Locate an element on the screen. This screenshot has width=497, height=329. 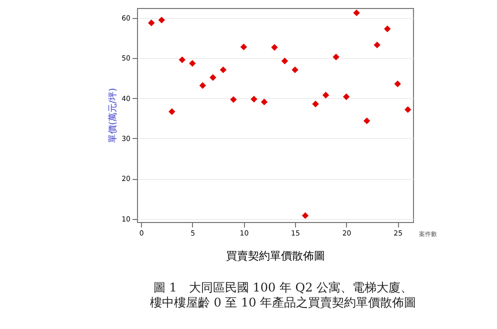
text: 樓中樓屋齡 0 至 10 年產品之買賣契約單價散佈圖 is located at coordinates (283, 303).